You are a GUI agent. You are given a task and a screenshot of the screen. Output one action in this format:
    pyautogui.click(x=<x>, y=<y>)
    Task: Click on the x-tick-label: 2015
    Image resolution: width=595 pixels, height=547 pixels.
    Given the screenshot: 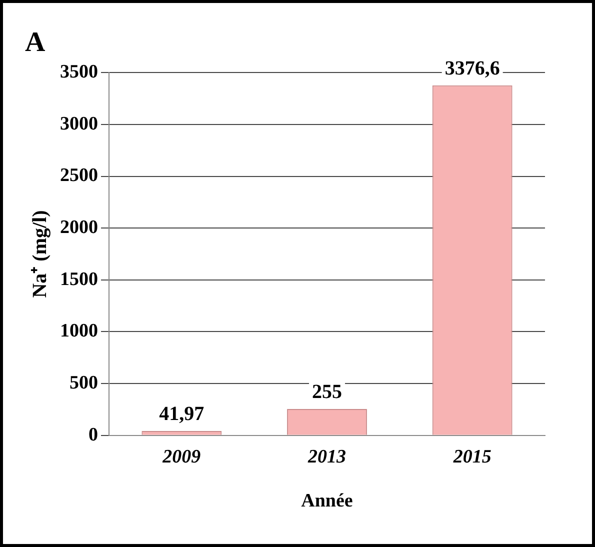 What is the action you would take?
    pyautogui.click(x=472, y=457)
    